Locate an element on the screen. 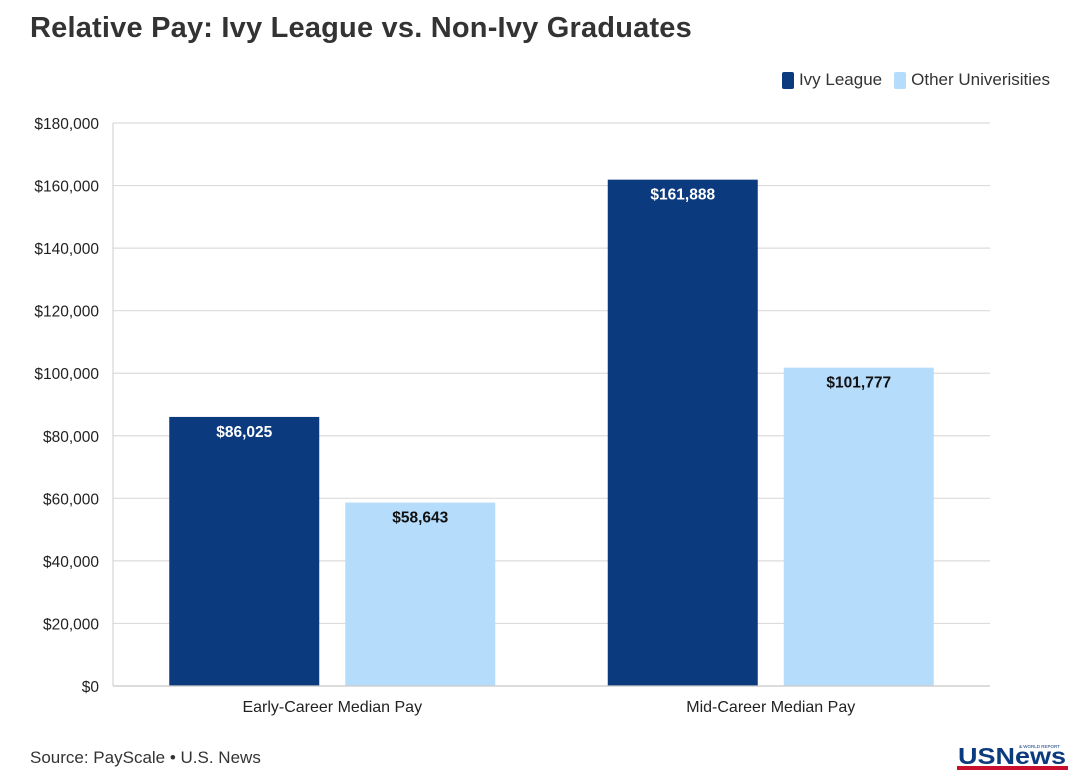 This screenshot has width=1080, height=780. legend-item-ivy-league: Ivy League is located at coordinates (832, 80).